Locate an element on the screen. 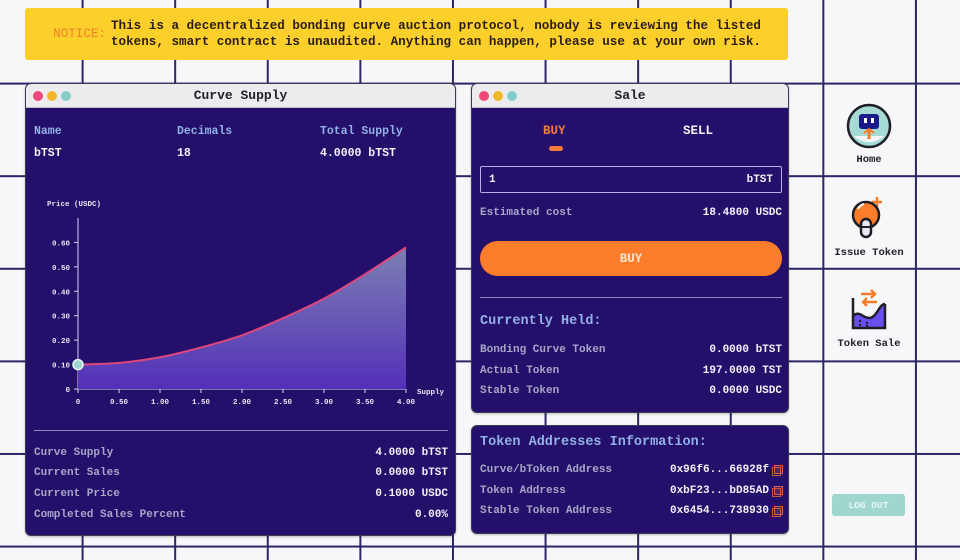 The image size is (960, 560). nav-token-sale: Token Sale is located at coordinates (869, 319).